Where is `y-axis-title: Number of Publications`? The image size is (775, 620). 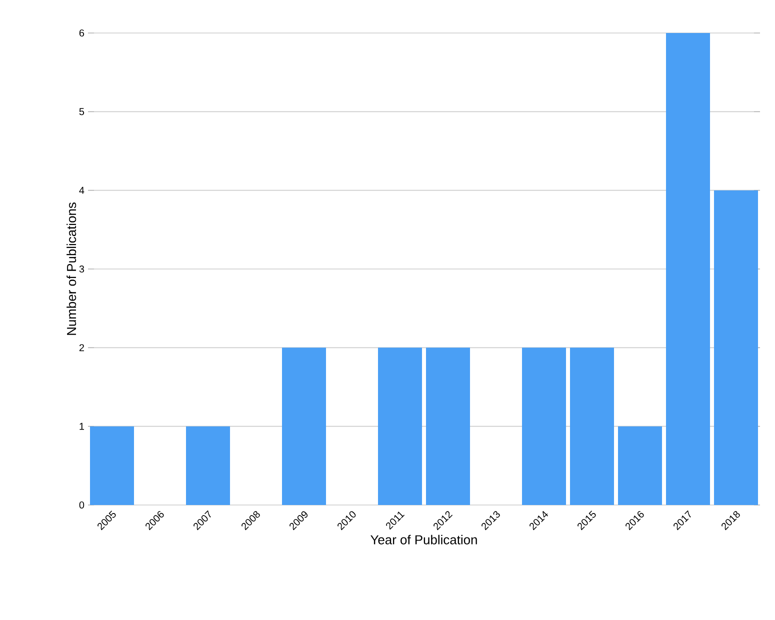 y-axis-title: Number of Publications is located at coordinates (71, 268).